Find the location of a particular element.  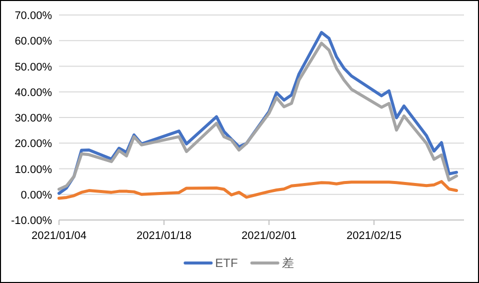

y-tick-label: 30.00% is located at coordinates (33, 118).